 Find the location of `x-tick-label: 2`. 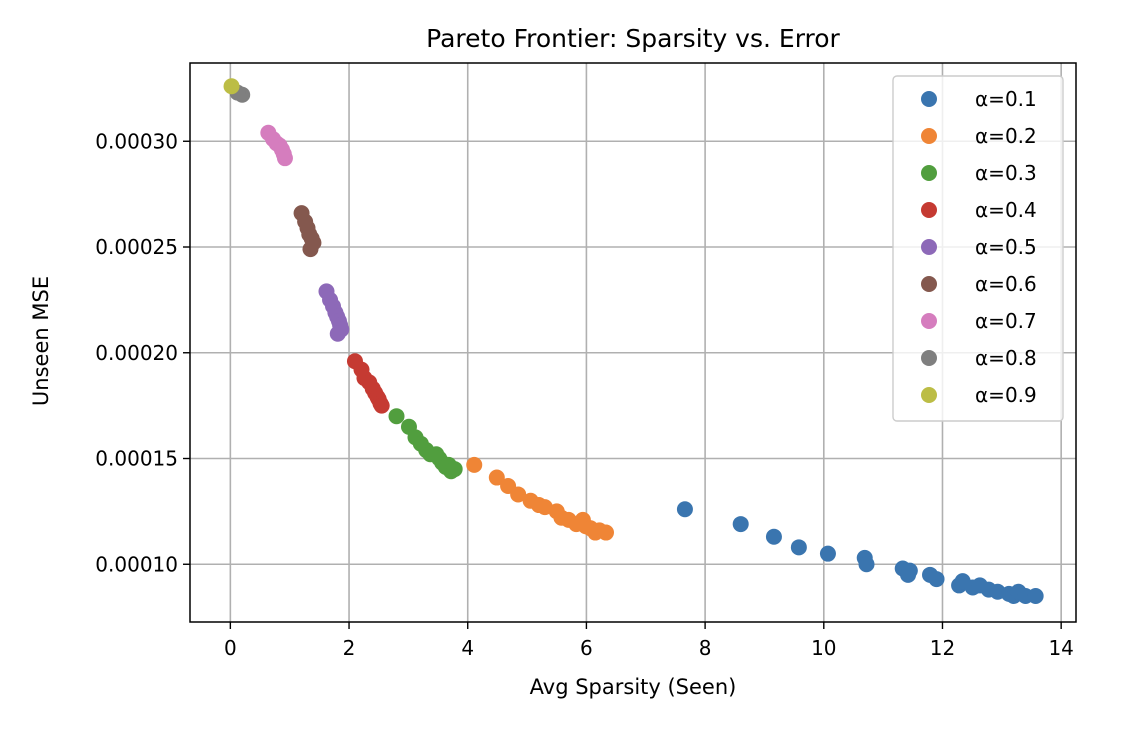

x-tick-label: 2 is located at coordinates (349, 648).